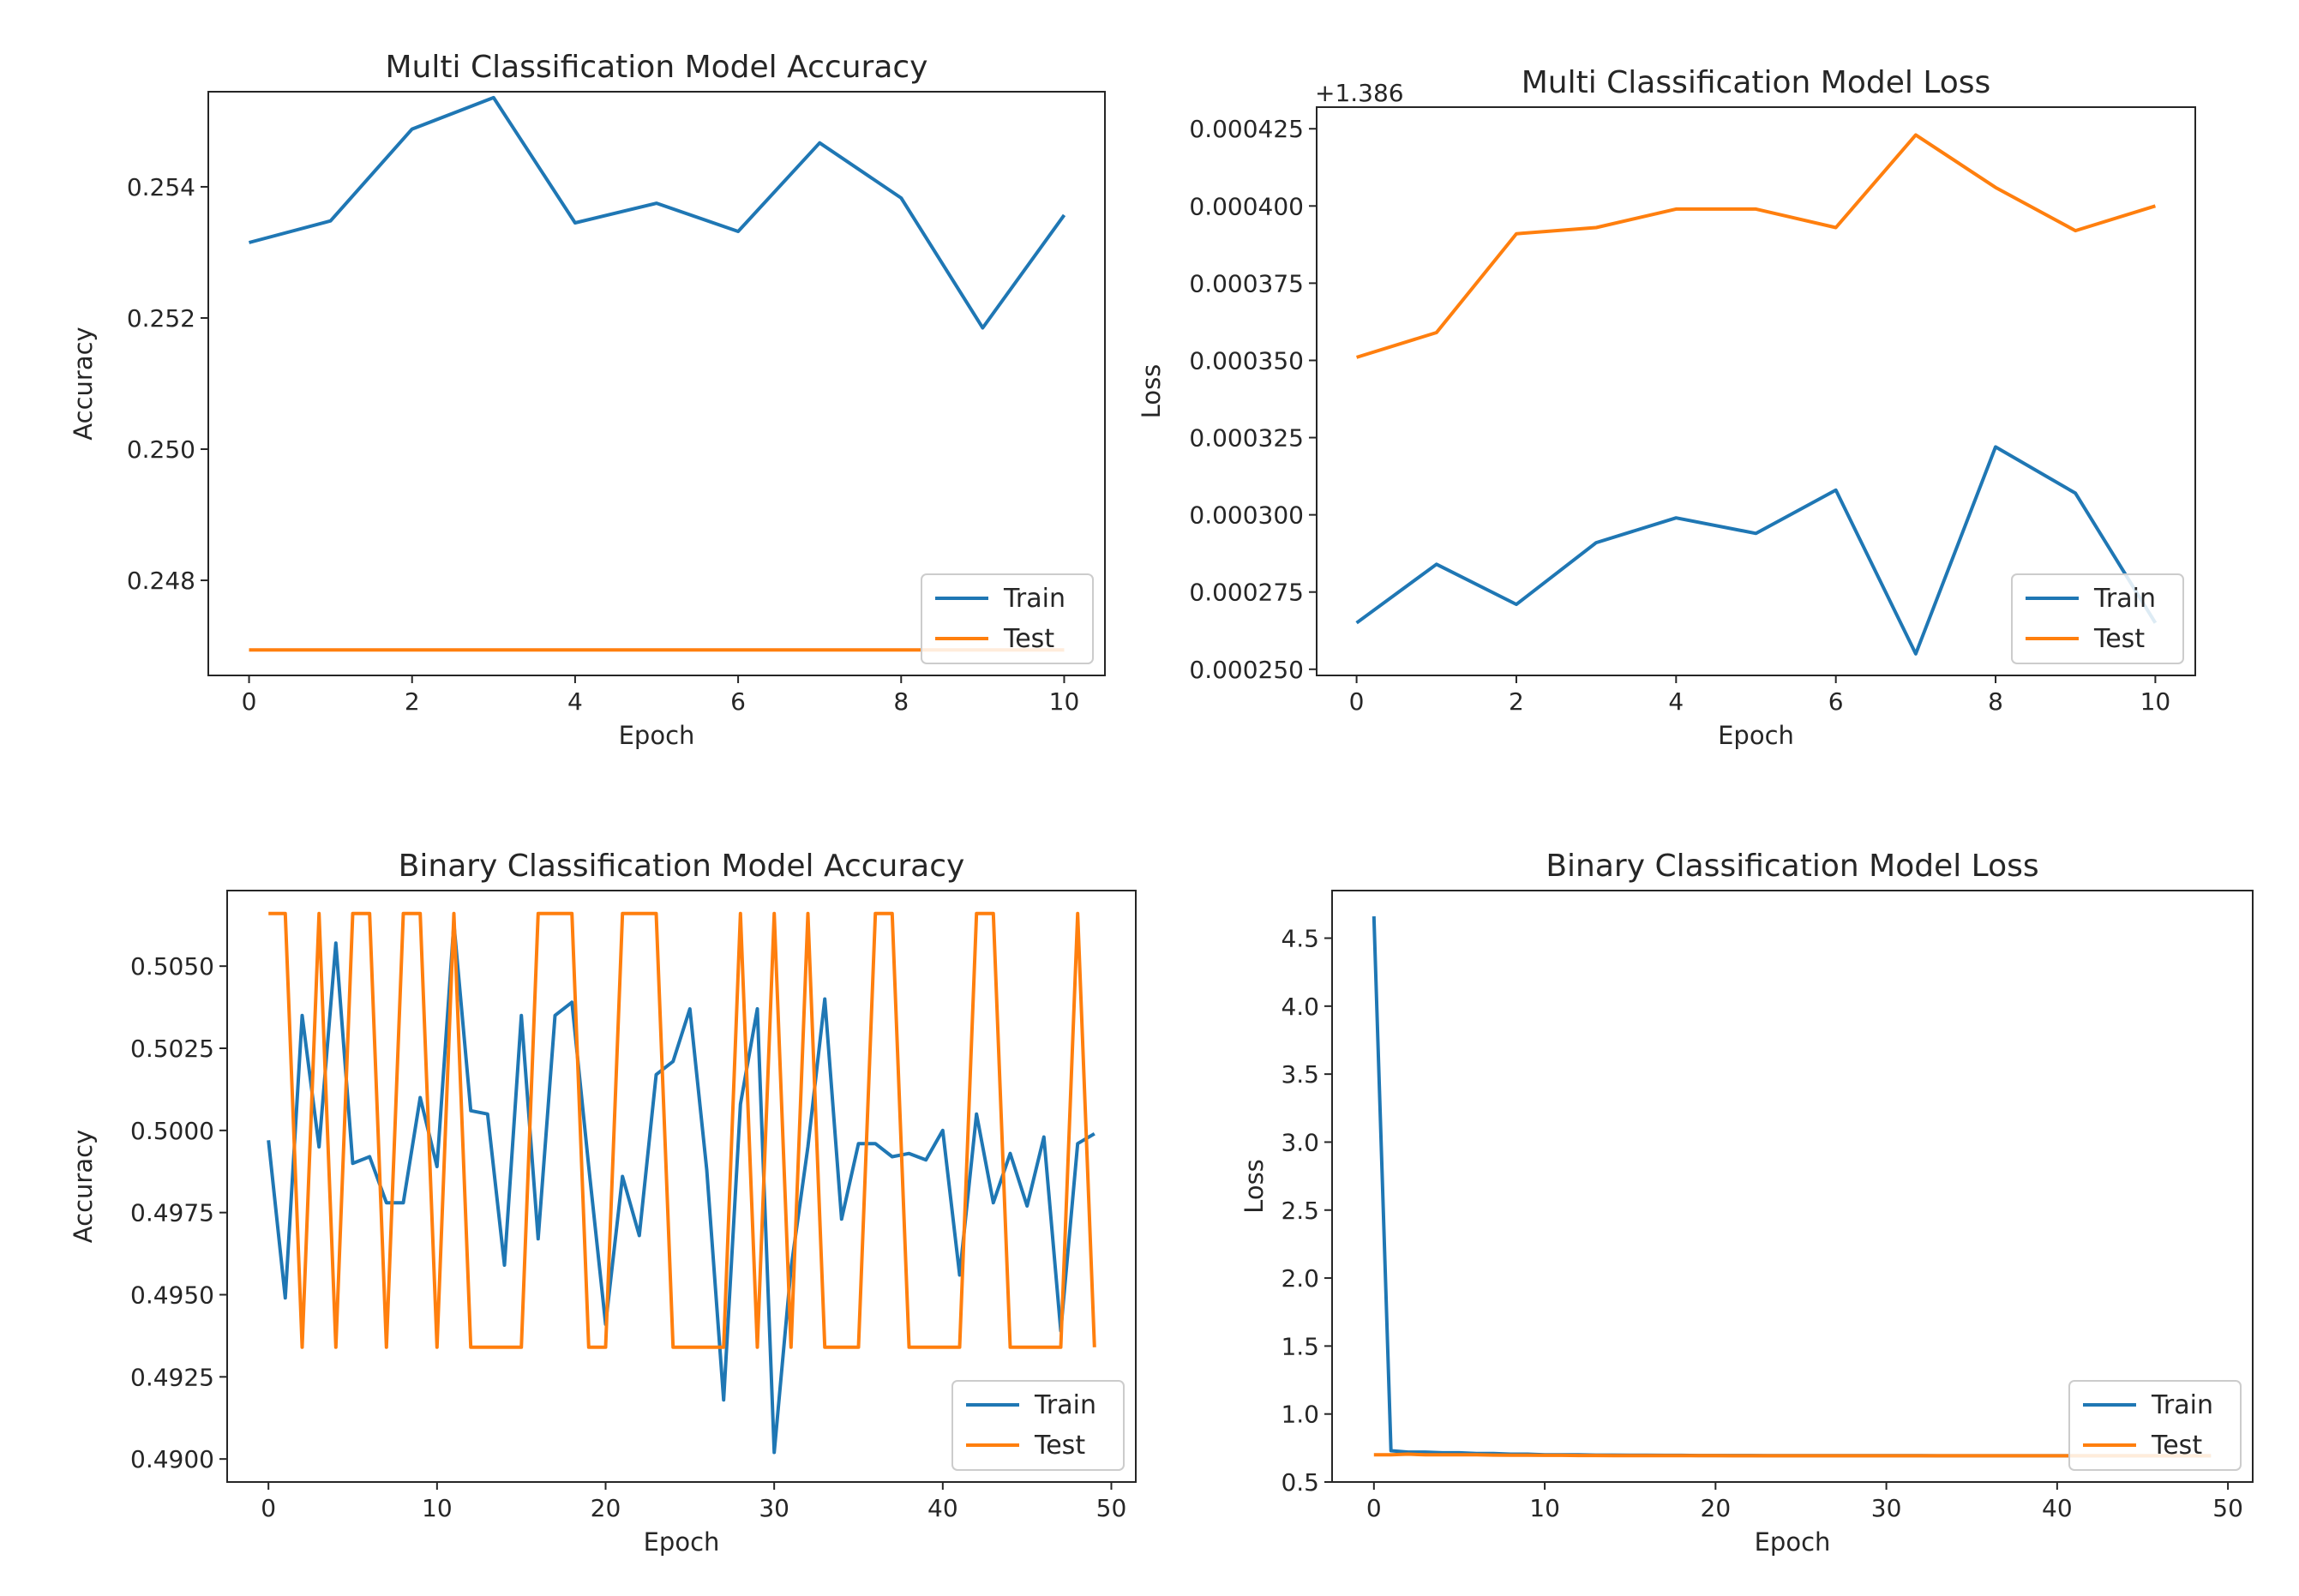 This screenshot has width=2299, height=1596. Describe the element at coordinates (1300, 1074) in the screenshot. I see `binary-loss-ytick-label: 3.5` at that location.